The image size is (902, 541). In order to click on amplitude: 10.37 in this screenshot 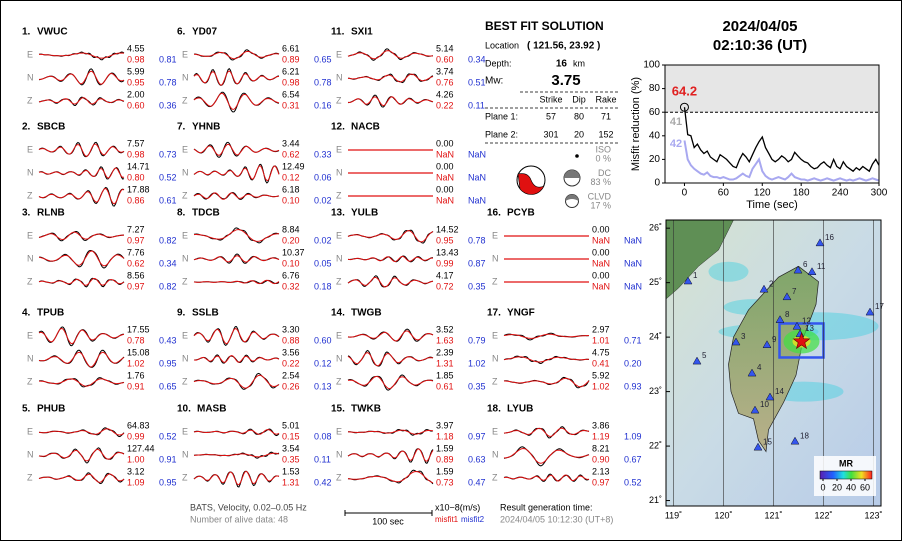, I will do `click(293, 252)`.